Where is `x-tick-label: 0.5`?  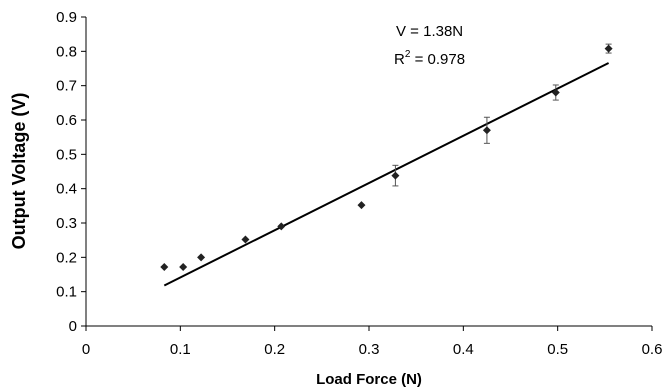
x-tick-label: 0.5 is located at coordinates (557, 349).